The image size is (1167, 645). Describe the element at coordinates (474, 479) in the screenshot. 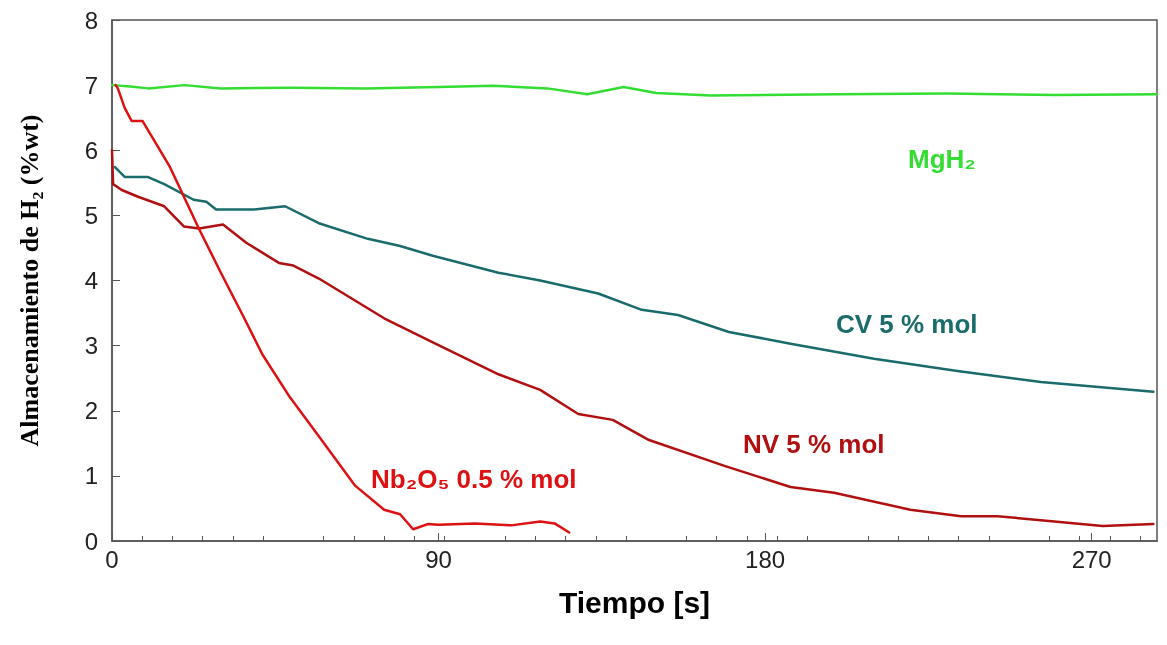

I see `series-label: Nb₂O₅ 0.5 % mol` at that location.